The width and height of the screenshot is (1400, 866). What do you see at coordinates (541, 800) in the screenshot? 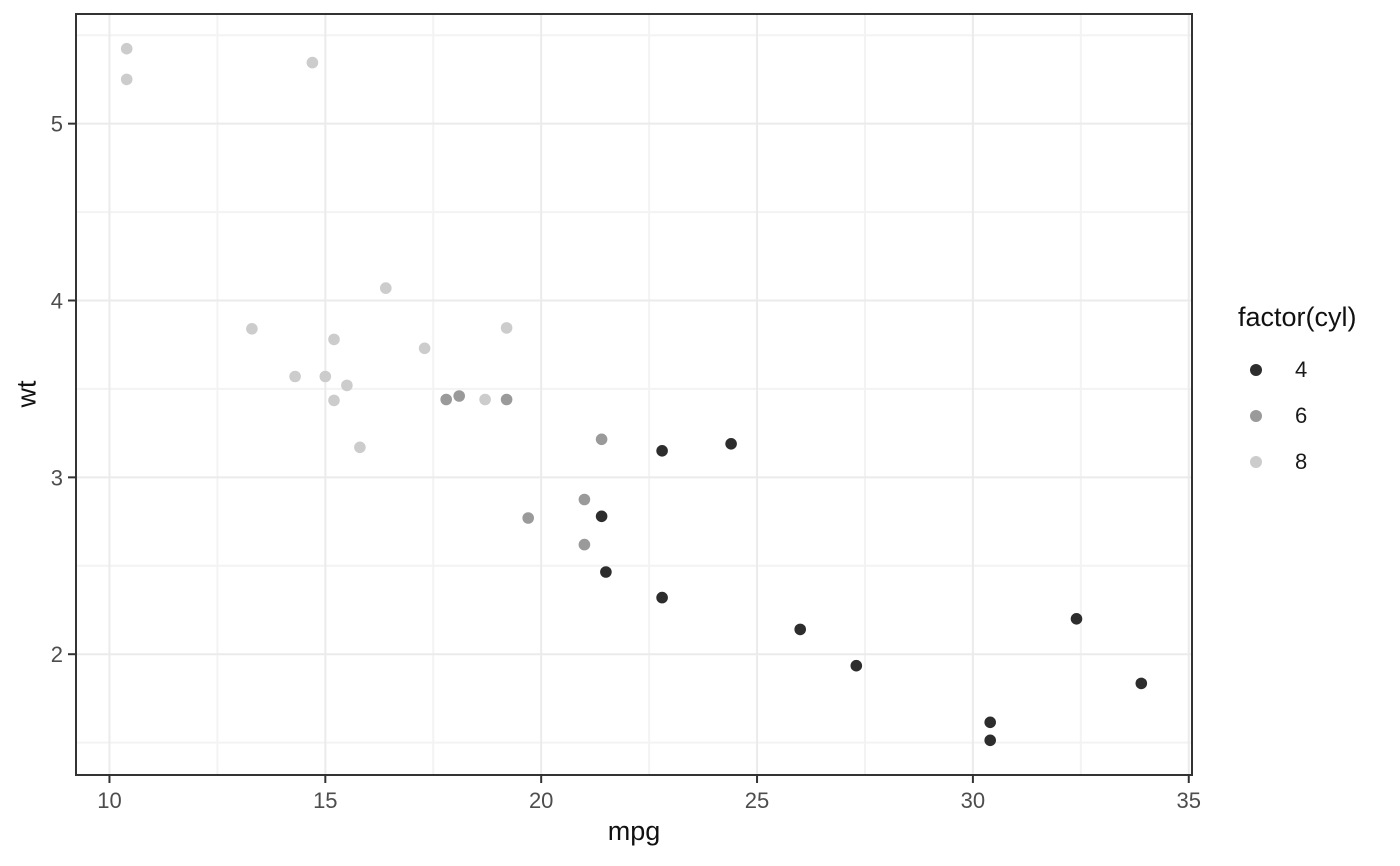
I see `x-tick-label: 20` at bounding box center [541, 800].